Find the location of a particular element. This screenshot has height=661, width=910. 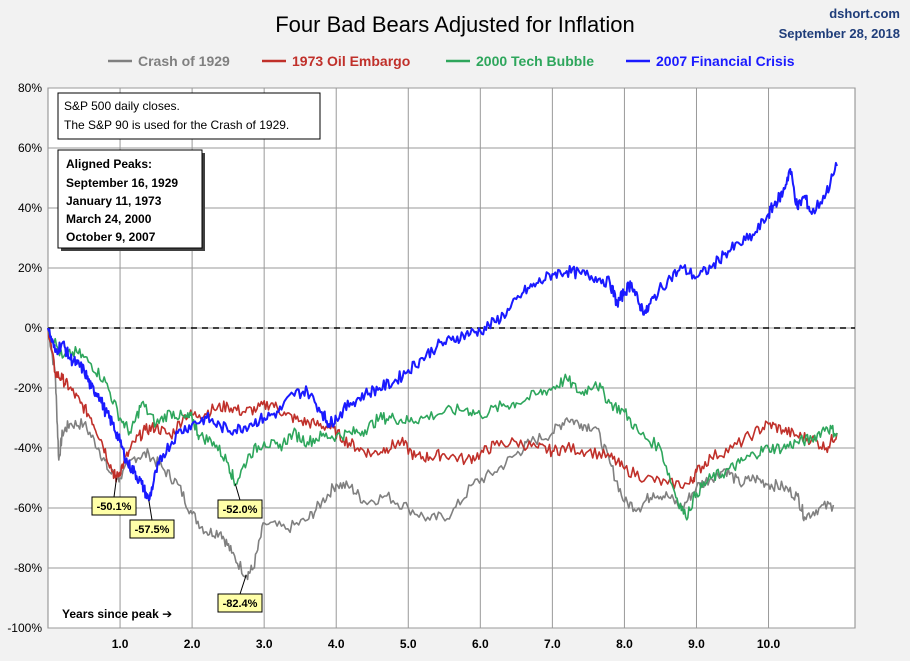

callout-label: -82.4% is located at coordinates (240, 604).